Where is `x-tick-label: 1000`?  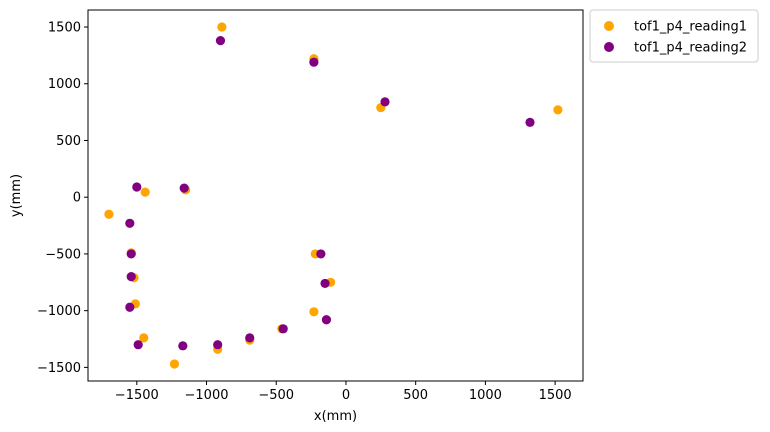
x-tick-label: 1000 is located at coordinates (485, 395).